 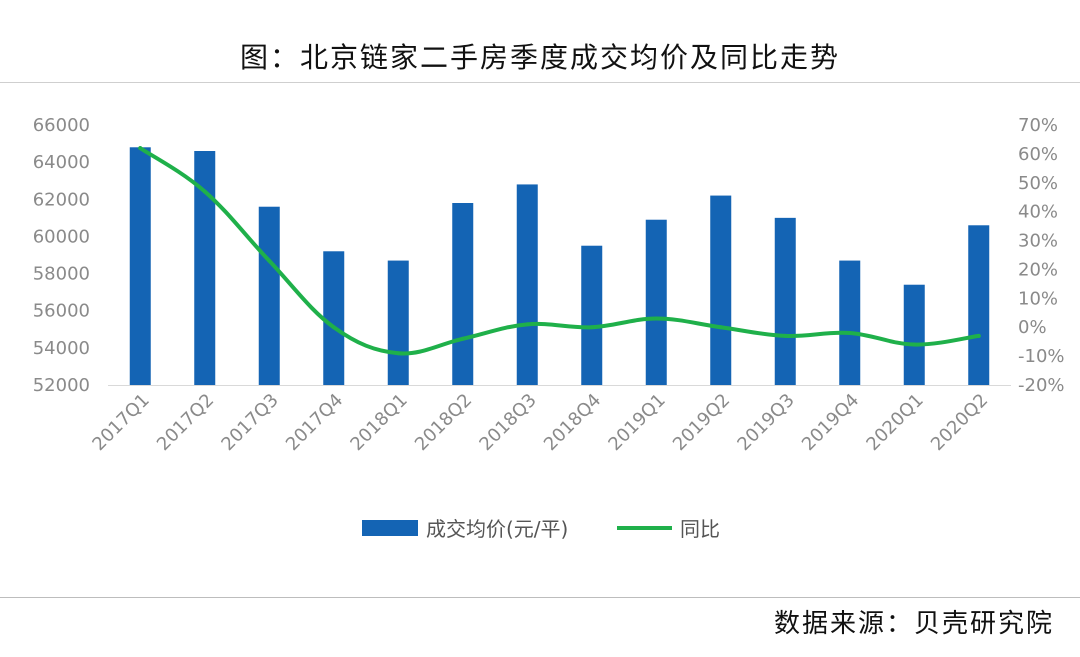 What do you see at coordinates (914, 344) in the screenshot?
I see `yoy-point-2020Q1` at bounding box center [914, 344].